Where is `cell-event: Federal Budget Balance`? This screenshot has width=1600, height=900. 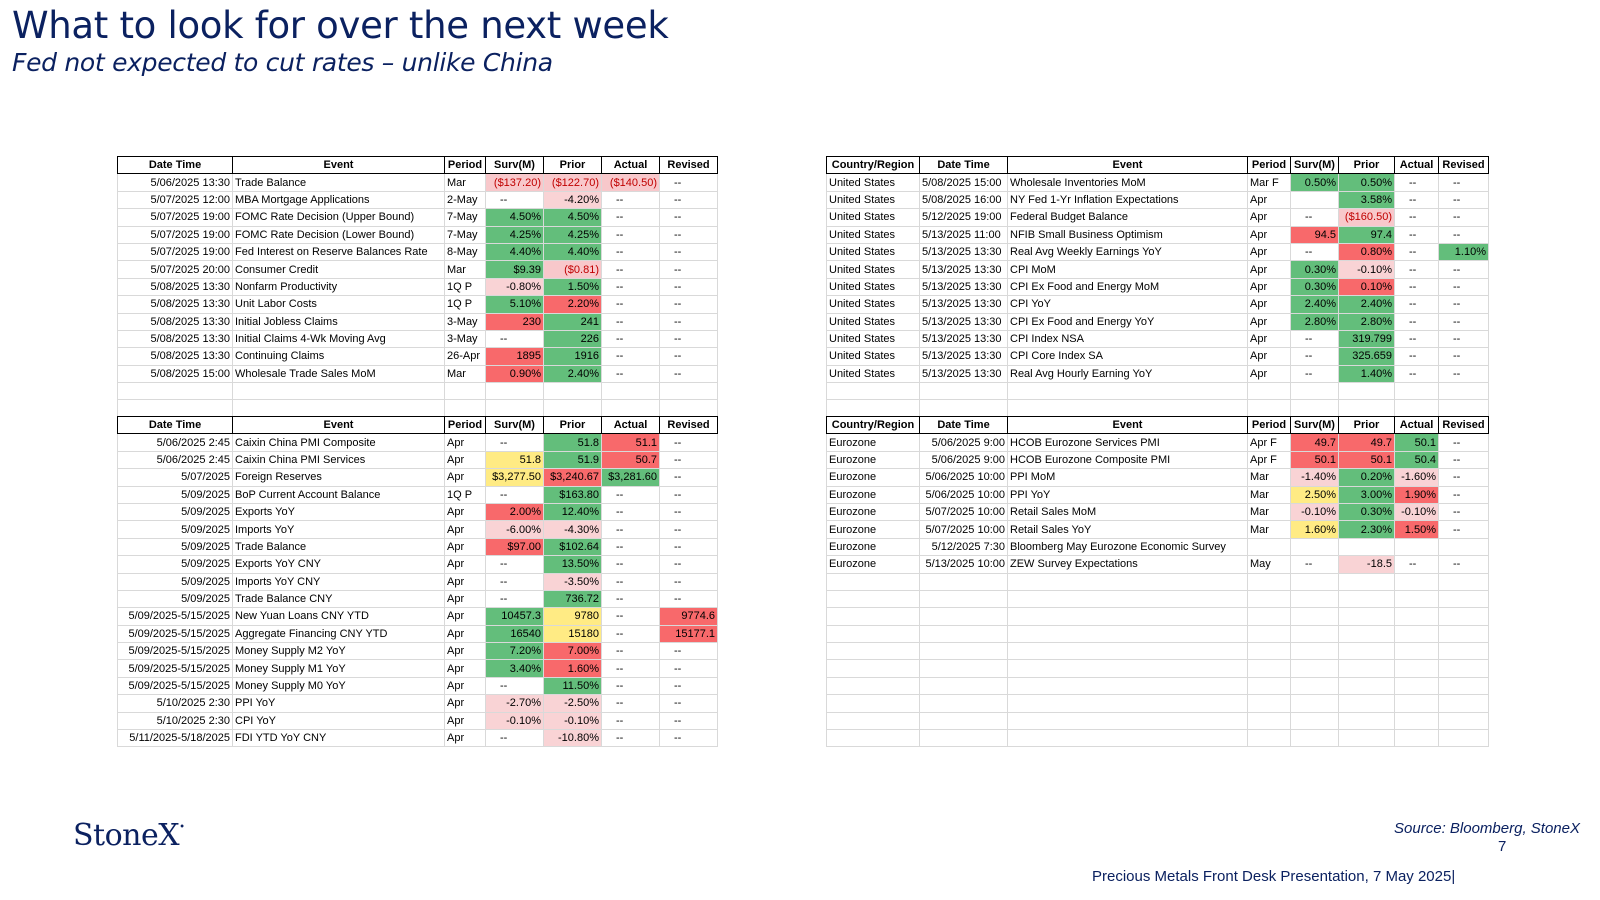
cell-event: Federal Budget Balance is located at coordinates (1127, 217).